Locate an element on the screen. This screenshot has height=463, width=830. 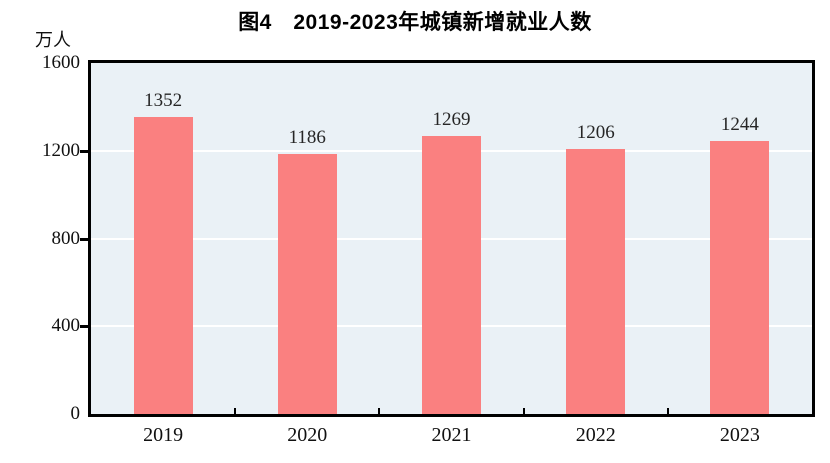
bar-value-label-2019: 1352 is located at coordinates (163, 101).